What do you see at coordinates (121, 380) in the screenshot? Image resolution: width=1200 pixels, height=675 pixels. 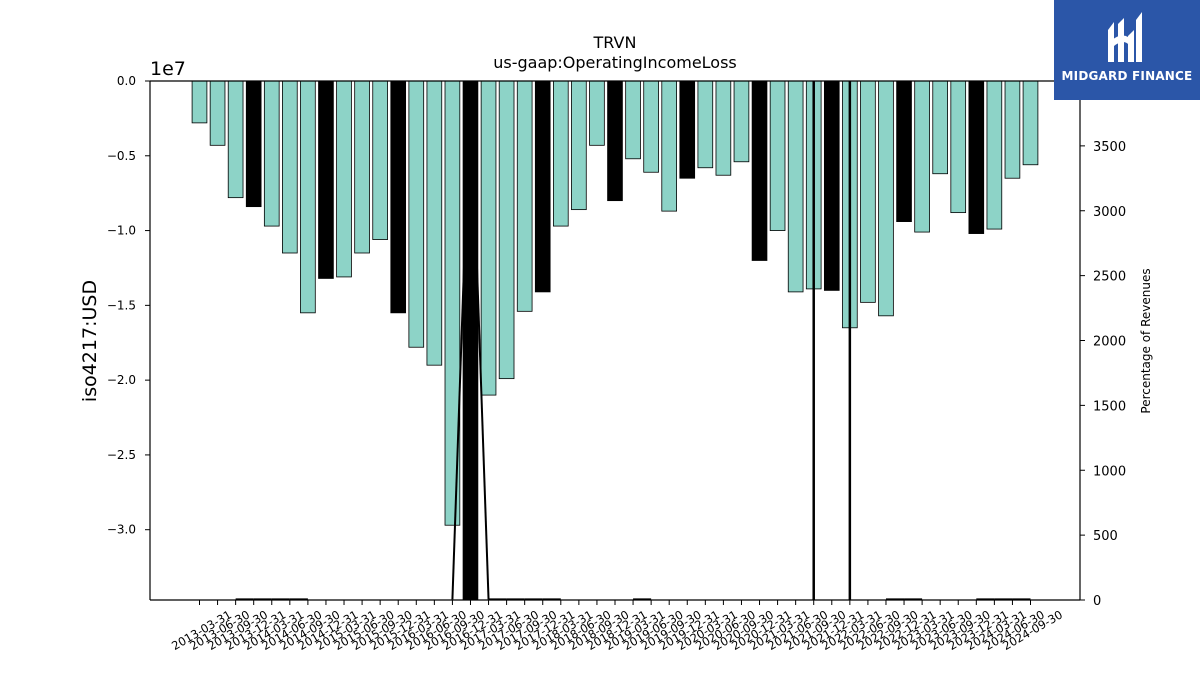 I see `y-tick-label: −2.0` at bounding box center [121, 380].